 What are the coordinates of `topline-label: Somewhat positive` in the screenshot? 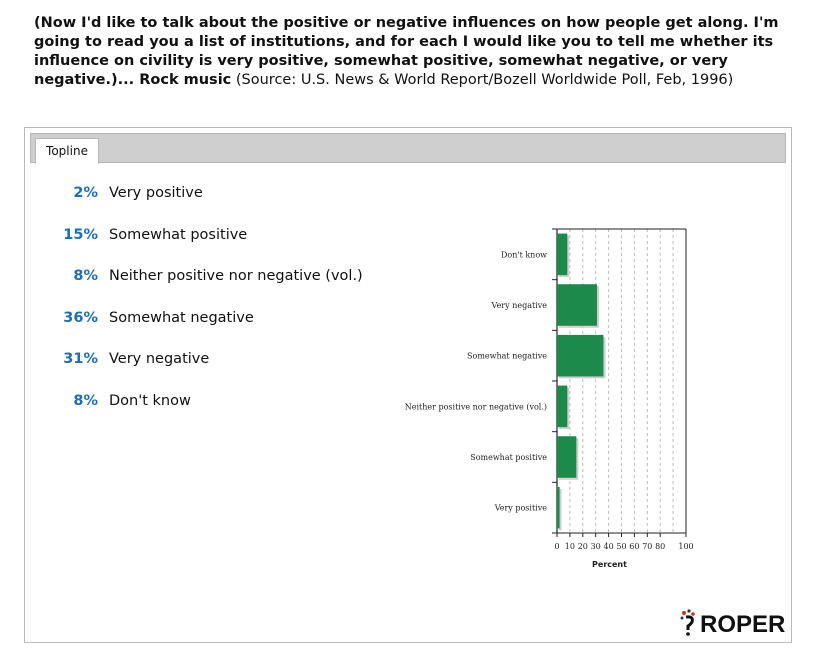 It's located at (178, 235).